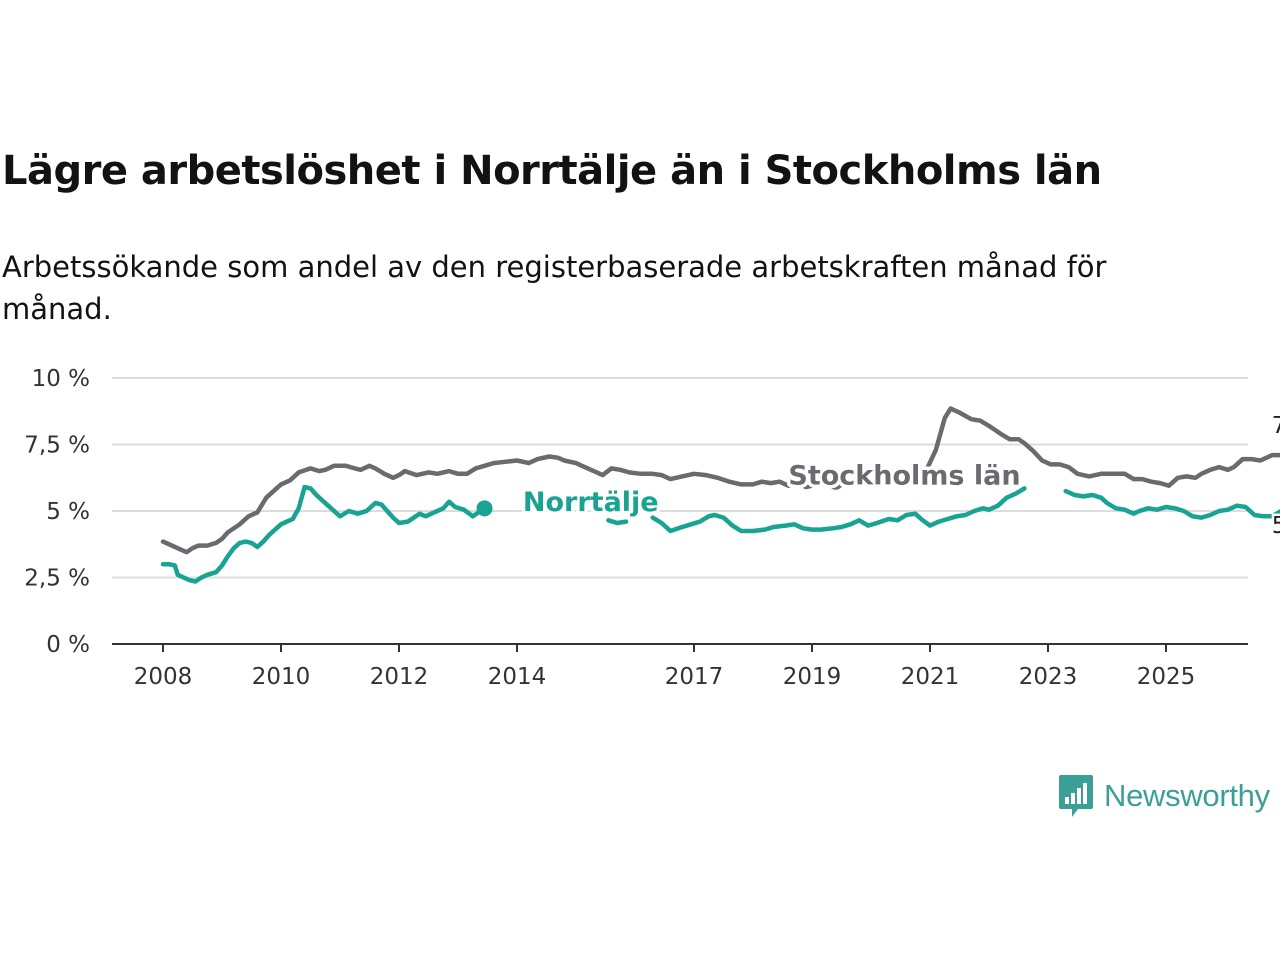 This screenshot has height=960, width=1280. What do you see at coordinates (57, 579) in the screenshot?
I see `y-tick-label: 2,5 %` at bounding box center [57, 579].